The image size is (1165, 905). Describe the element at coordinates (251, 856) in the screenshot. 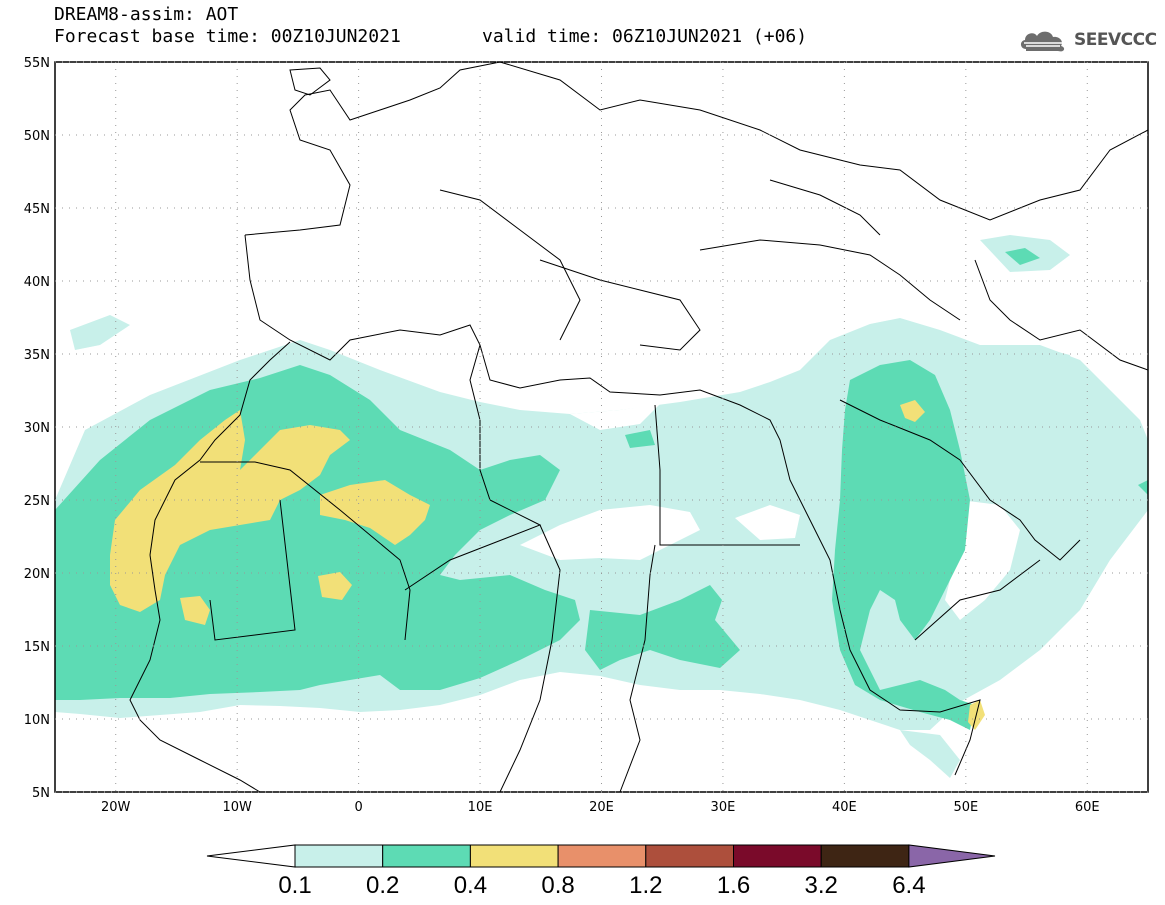

I see `colorbar-under-triangle` at that location.